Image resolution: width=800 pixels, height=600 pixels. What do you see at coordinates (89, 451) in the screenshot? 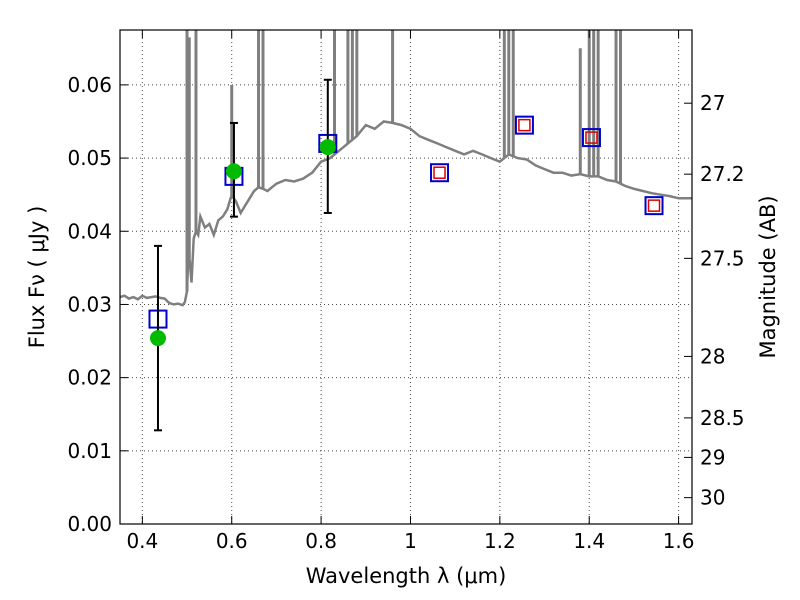
I see `y-tick-label: 0.01` at bounding box center [89, 451].